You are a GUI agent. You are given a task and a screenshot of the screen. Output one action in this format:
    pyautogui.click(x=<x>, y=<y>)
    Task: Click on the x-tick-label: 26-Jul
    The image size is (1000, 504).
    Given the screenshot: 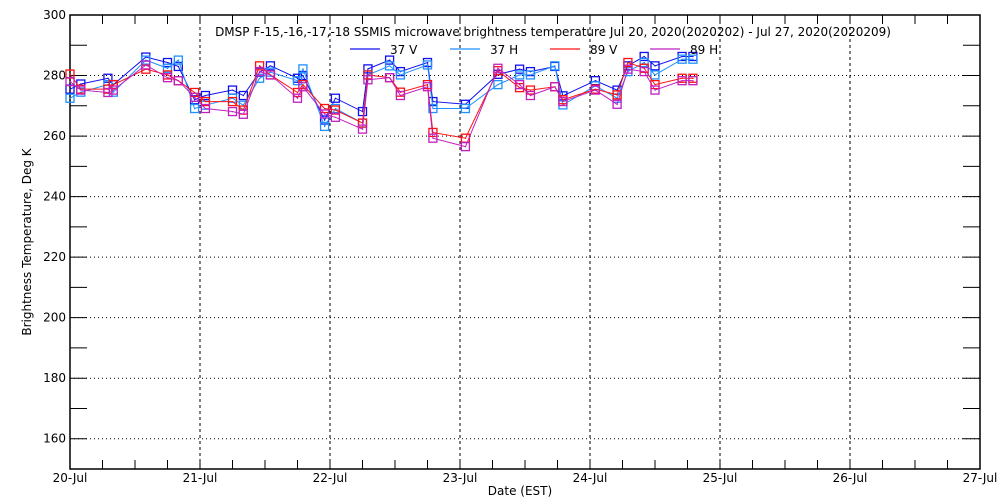 What is the action you would take?
    pyautogui.click(x=850, y=478)
    